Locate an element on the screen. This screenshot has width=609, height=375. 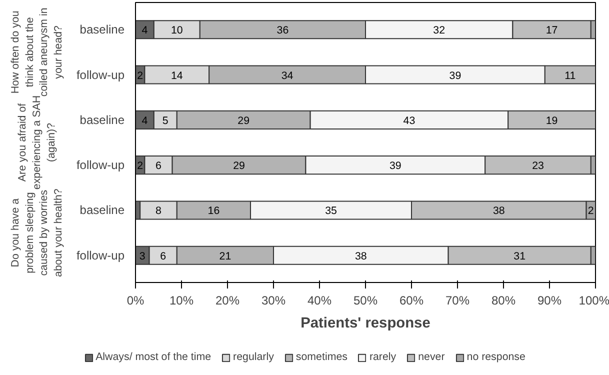
x-axis-title: Patients' response is located at coordinates (365, 324).